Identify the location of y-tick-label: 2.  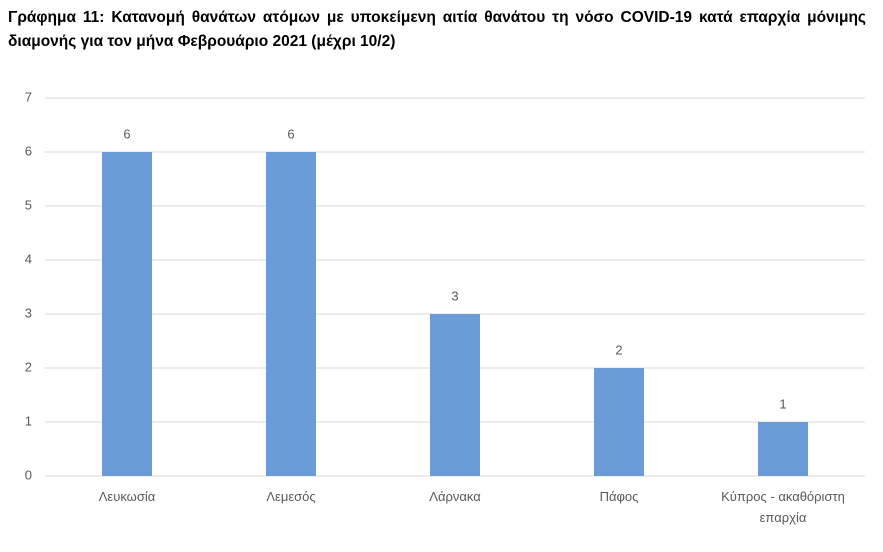
(28, 366).